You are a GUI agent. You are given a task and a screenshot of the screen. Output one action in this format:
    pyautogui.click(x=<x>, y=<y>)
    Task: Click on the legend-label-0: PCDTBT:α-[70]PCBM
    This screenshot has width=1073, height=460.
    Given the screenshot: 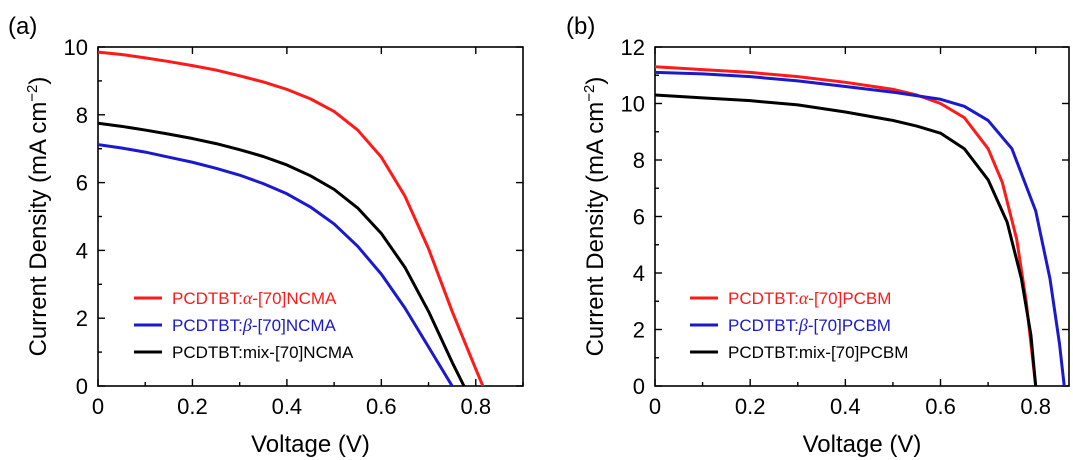 What is the action you would take?
    pyautogui.click(x=809, y=298)
    